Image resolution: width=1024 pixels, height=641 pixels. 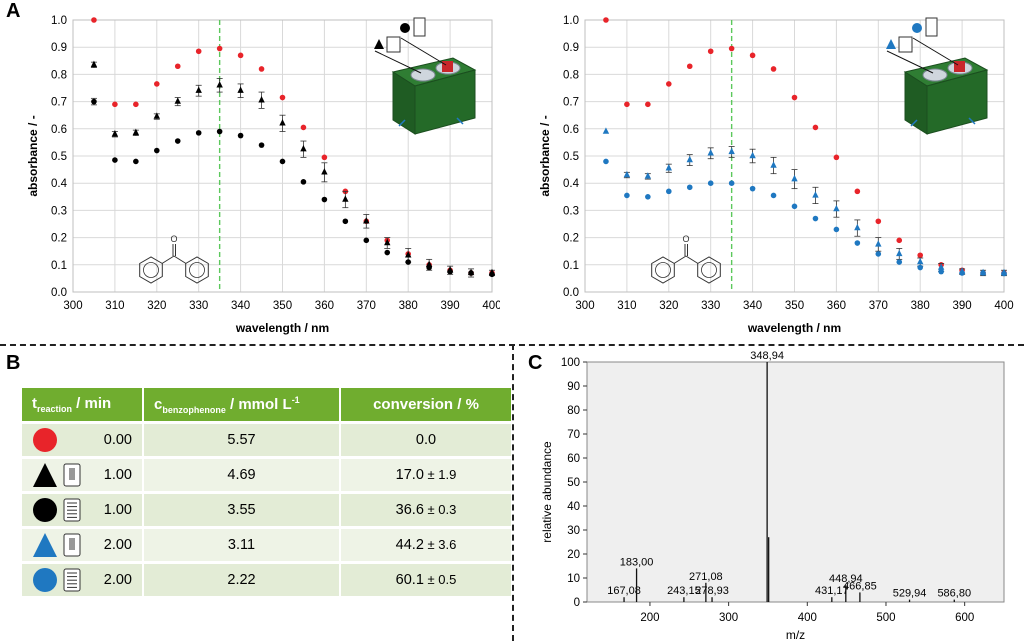 What do you see at coordinates (964, 618) in the screenshot?
I see `x-tick-label: 600` at bounding box center [964, 618].